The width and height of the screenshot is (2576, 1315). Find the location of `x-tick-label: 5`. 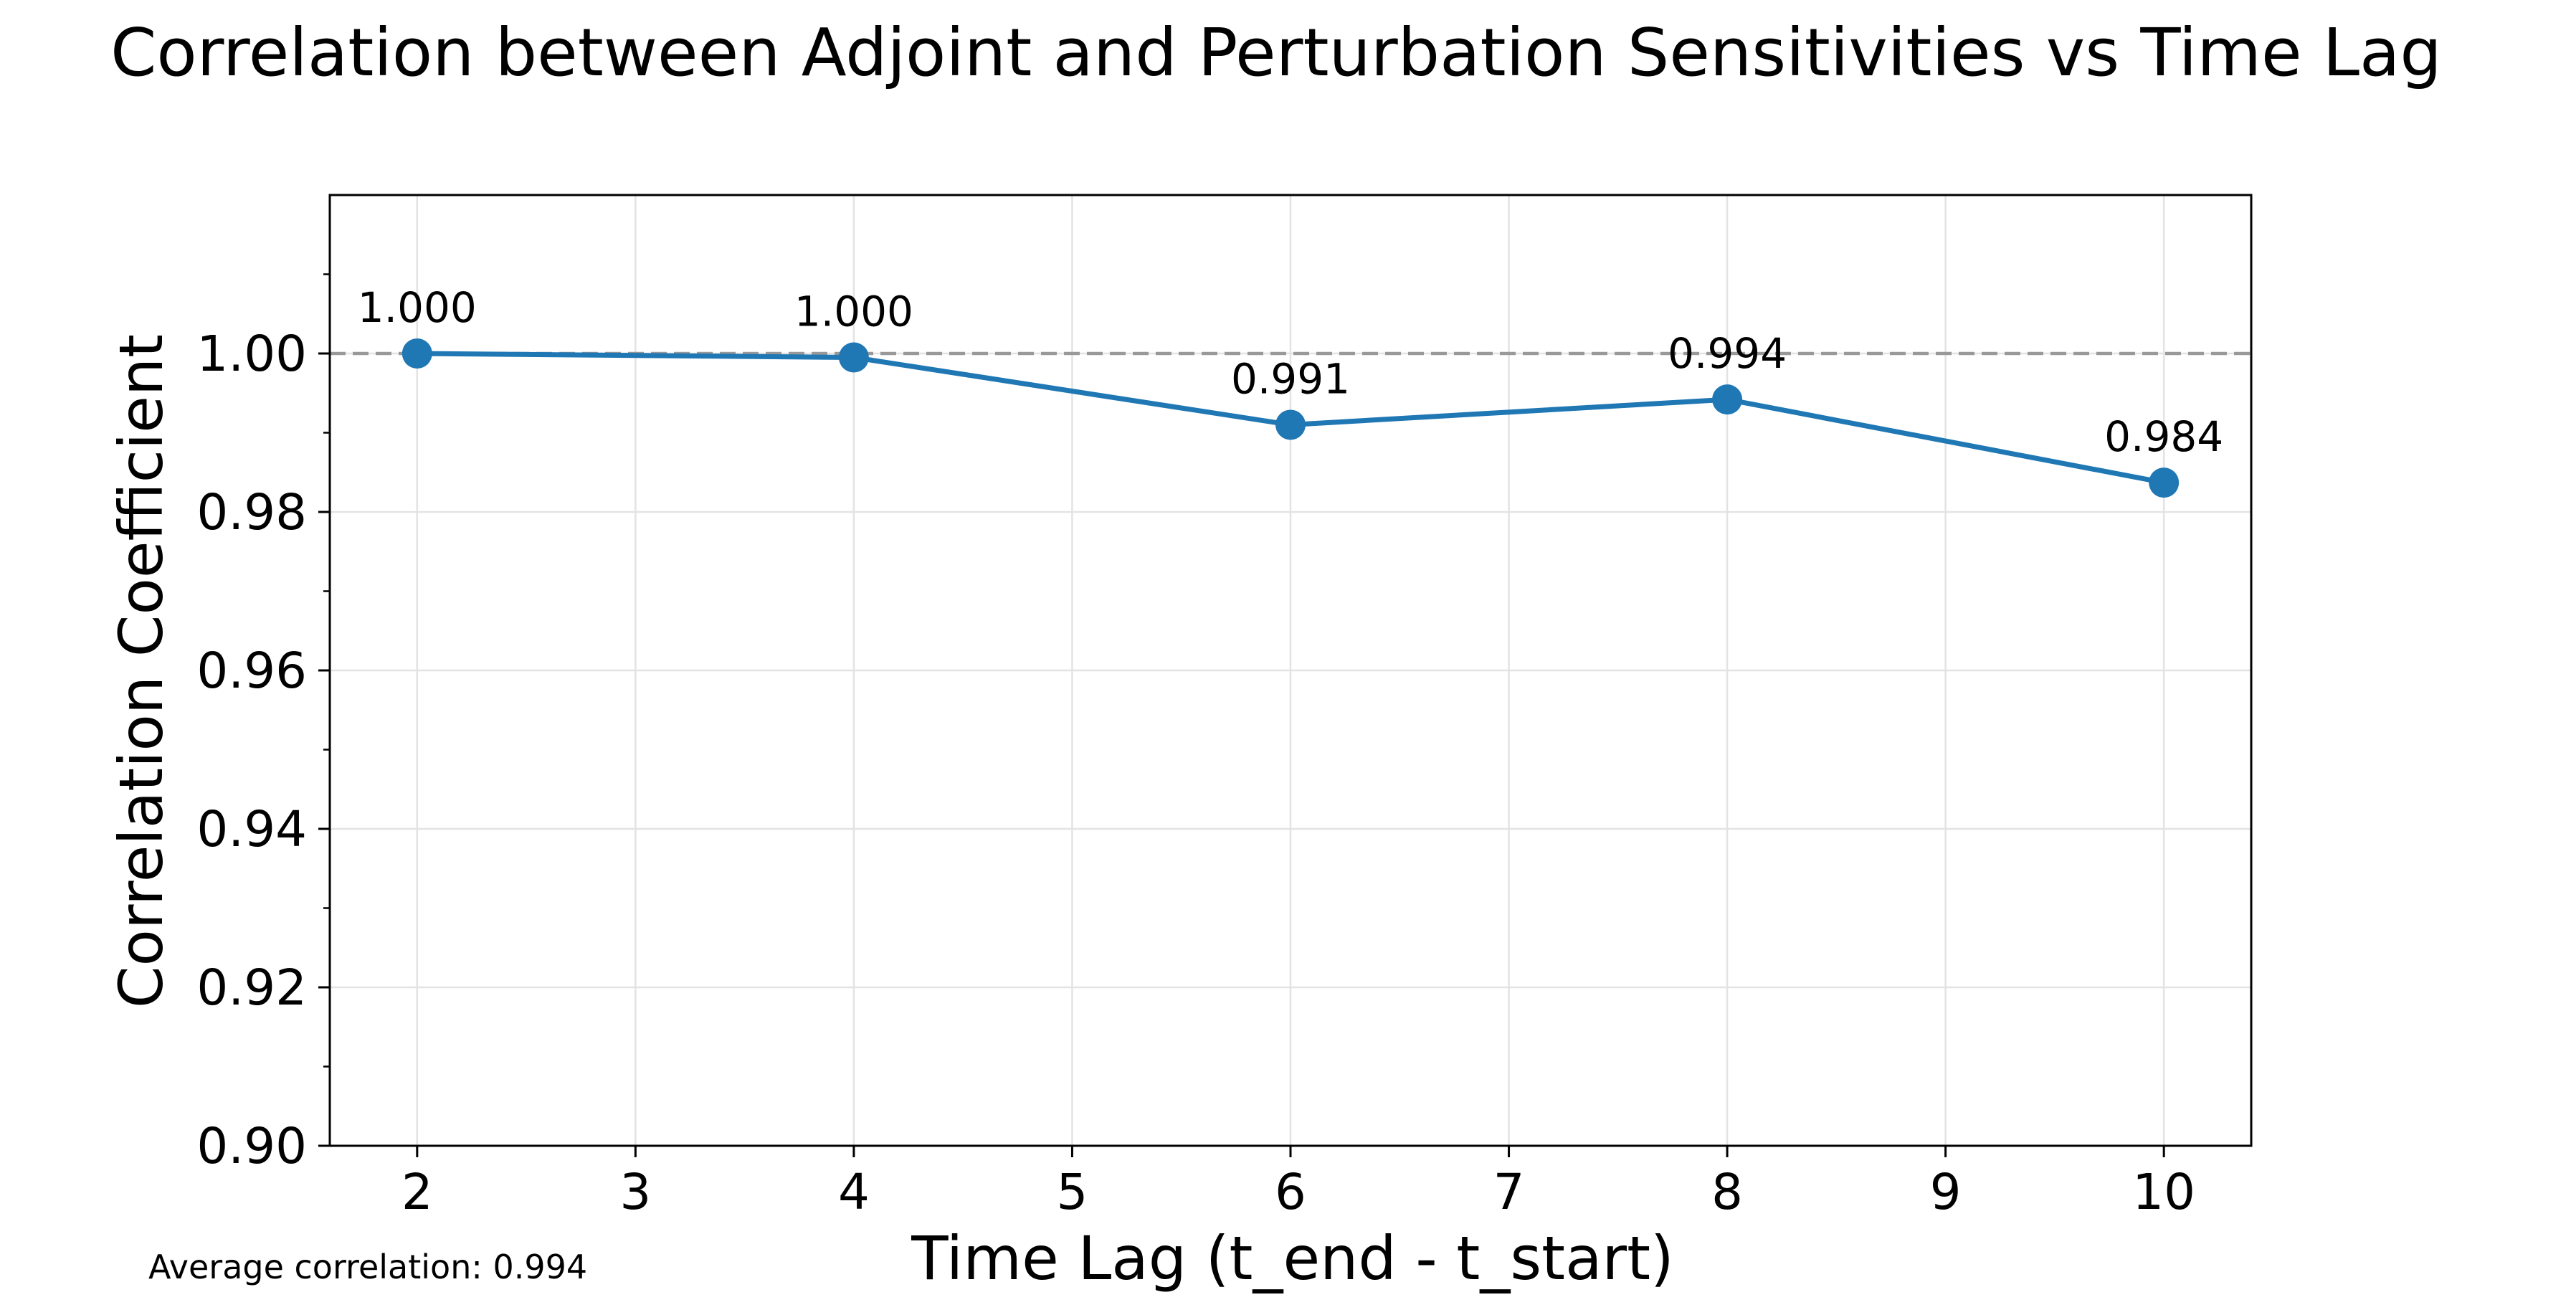

x-tick-label: 5 is located at coordinates (1073, 1192).